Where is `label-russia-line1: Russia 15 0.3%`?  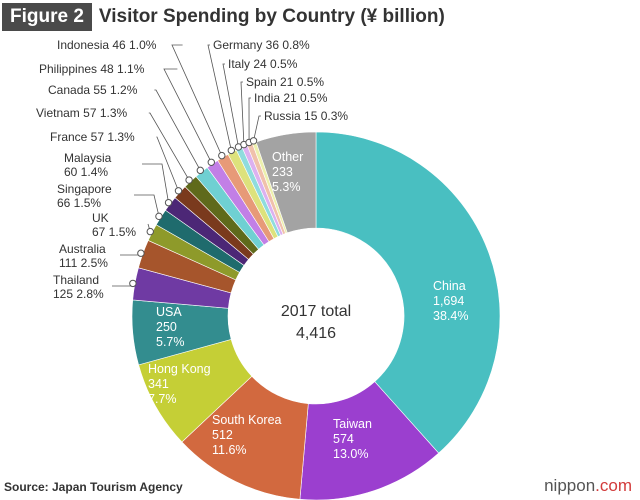 label-russia-line1: Russia 15 0.3% is located at coordinates (306, 116).